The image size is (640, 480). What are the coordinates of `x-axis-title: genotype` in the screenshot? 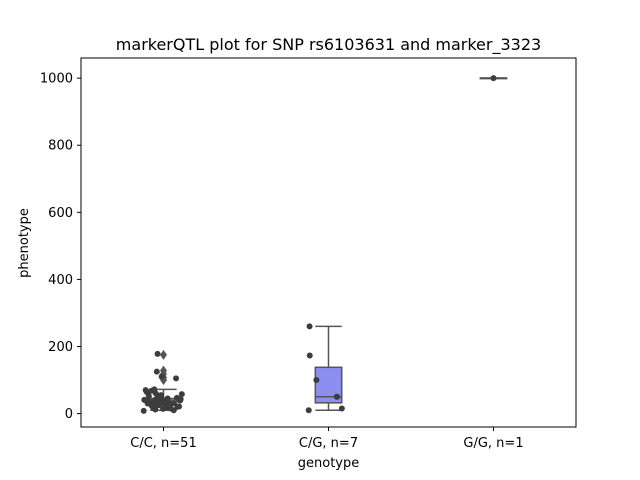 It's located at (328, 463).